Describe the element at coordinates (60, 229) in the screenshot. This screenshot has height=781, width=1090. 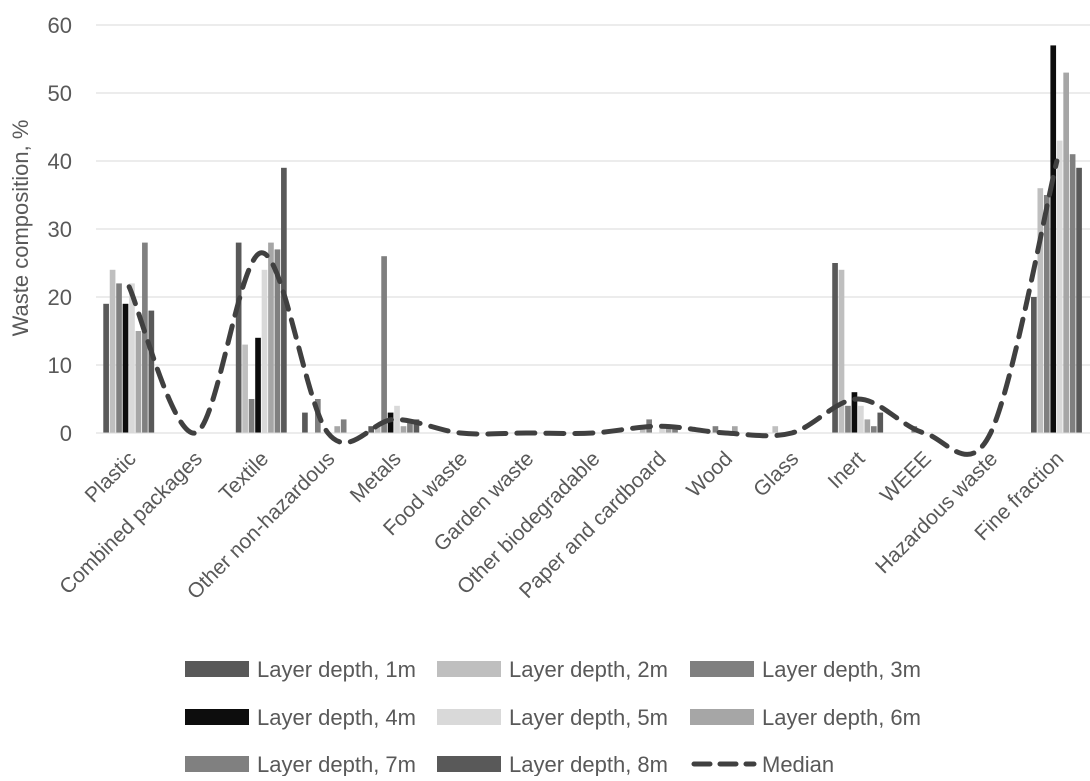
I see `y-tick-label: 30` at that location.